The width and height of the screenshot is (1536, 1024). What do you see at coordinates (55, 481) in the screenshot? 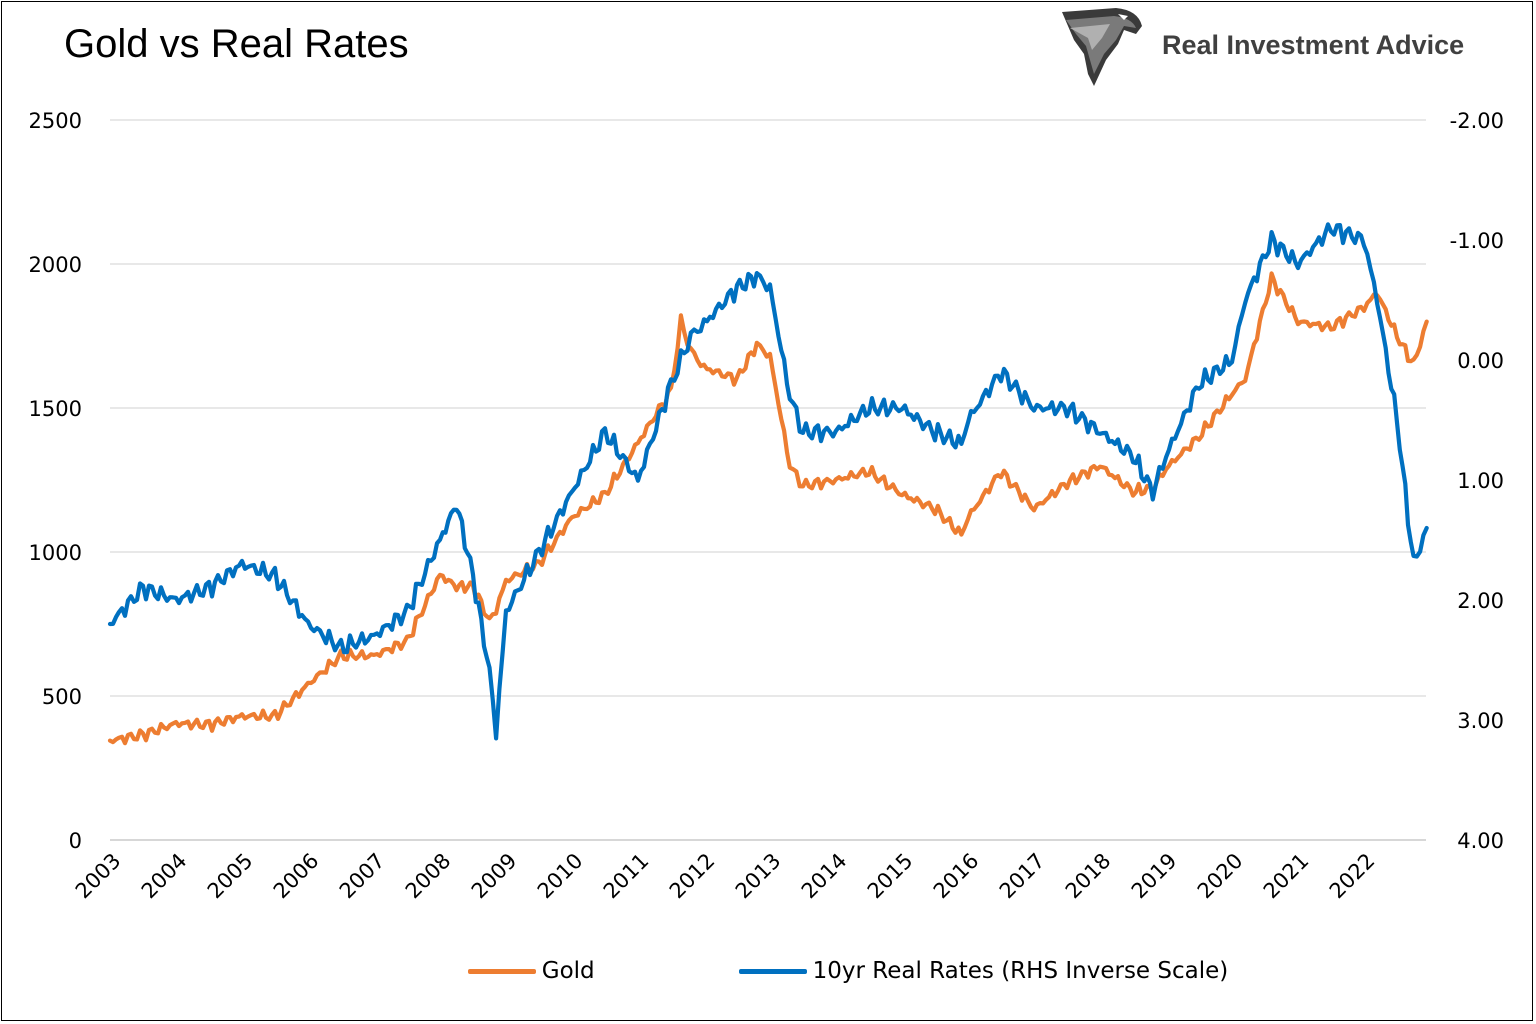
I see `left-axis-labels: 0 500 1000 1500 2000 2500` at bounding box center [55, 481].